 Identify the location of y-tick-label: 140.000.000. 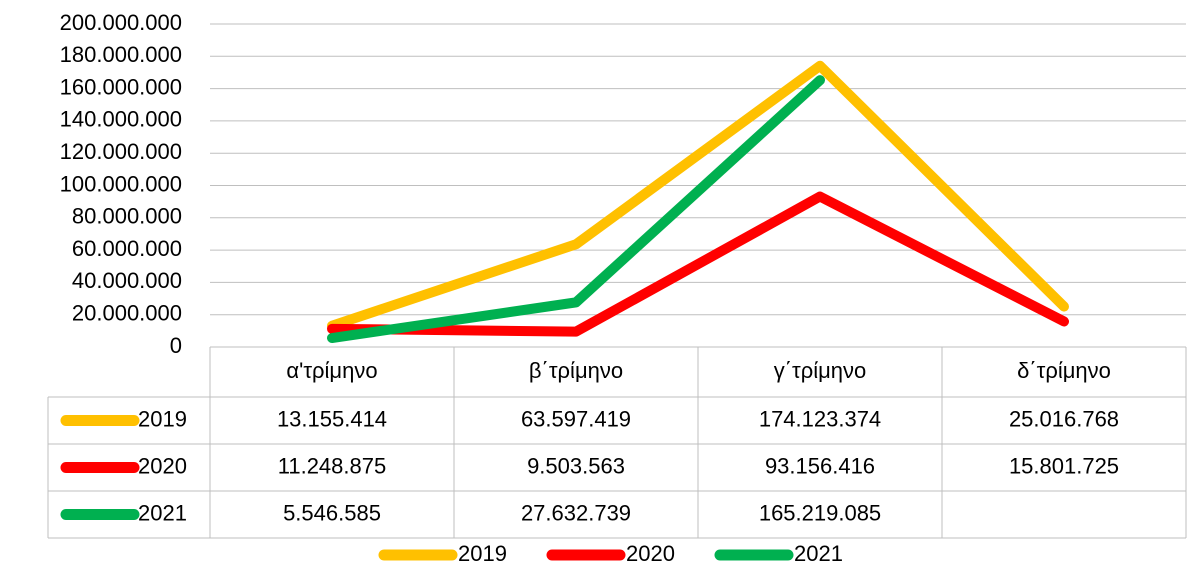
(121, 119).